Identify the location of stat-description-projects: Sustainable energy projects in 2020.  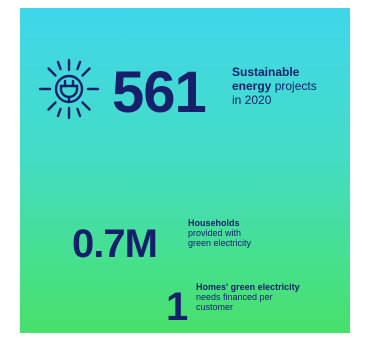
(274, 86).